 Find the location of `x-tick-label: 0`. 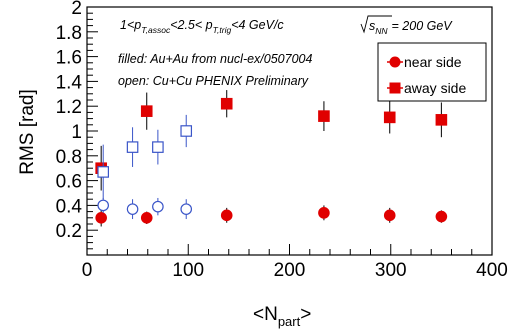

x-tick-label: 0 is located at coordinates (87, 270).